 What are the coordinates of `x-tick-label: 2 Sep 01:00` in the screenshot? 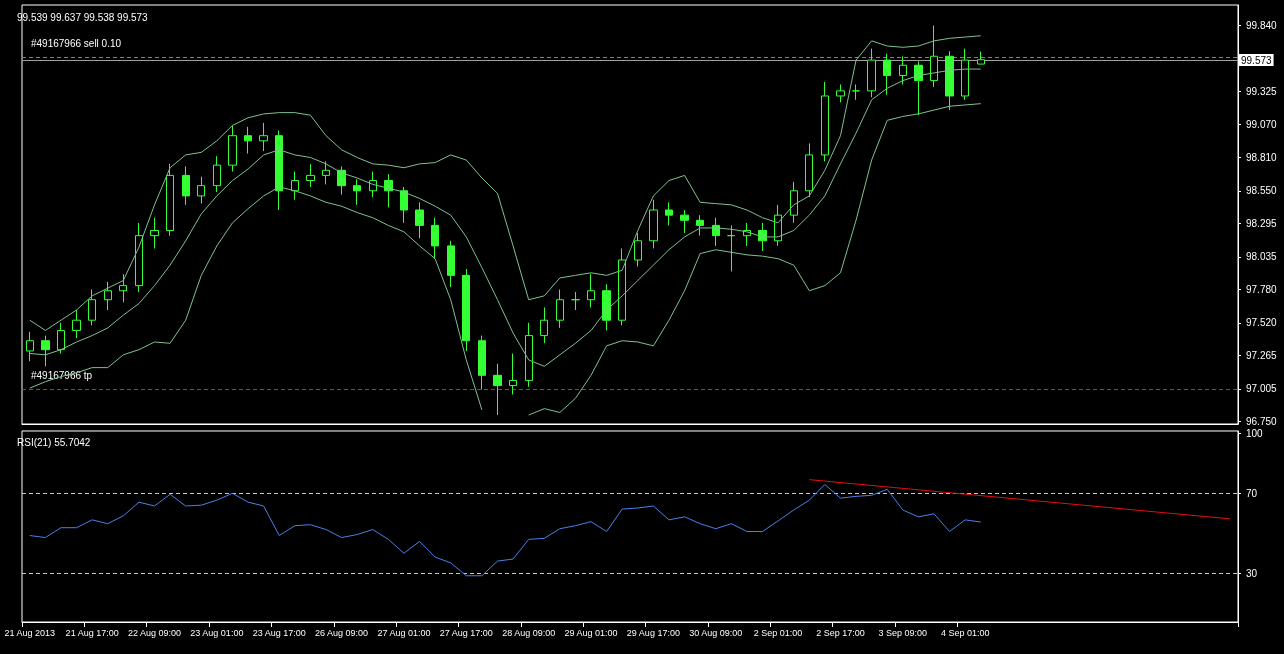 It's located at (778, 632).